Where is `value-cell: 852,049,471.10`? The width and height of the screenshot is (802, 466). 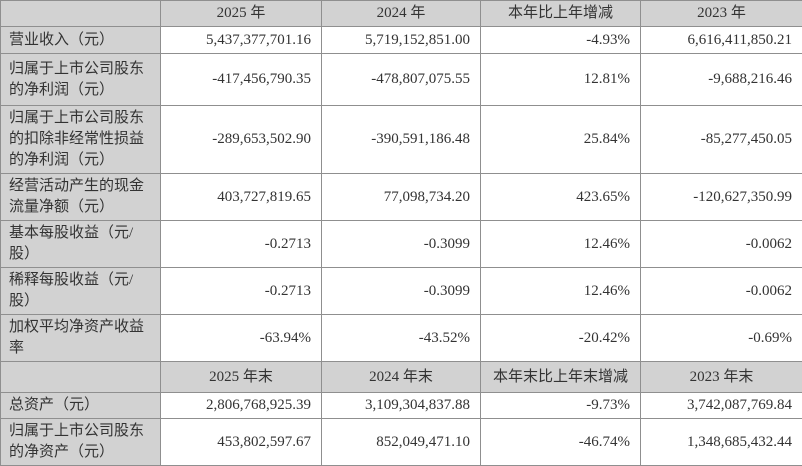 value-cell: 852,049,471.10 is located at coordinates (401, 442).